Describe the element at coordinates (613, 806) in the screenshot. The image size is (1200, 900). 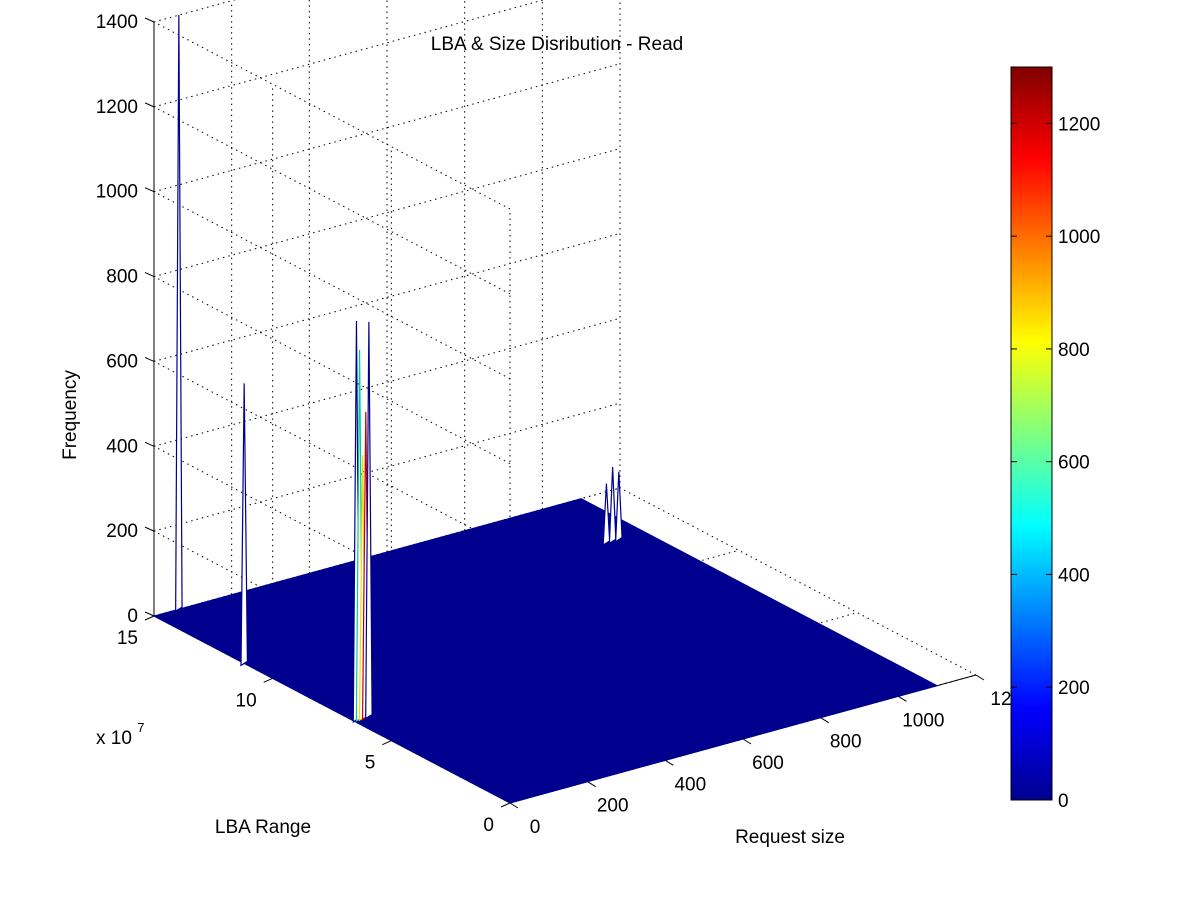
I see `x-tick-label-1: 200` at that location.